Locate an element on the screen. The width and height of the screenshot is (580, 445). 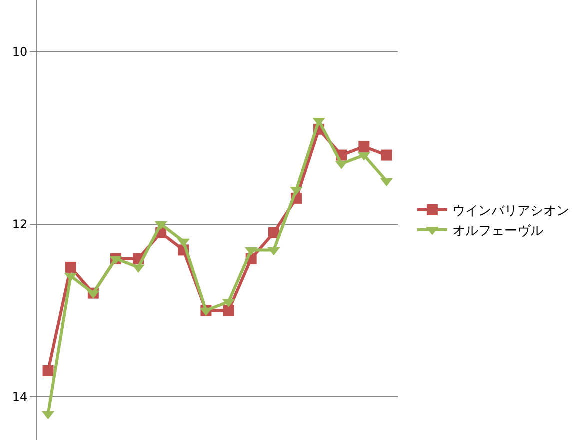
y-tick-label: 12 is located at coordinates (20, 225).